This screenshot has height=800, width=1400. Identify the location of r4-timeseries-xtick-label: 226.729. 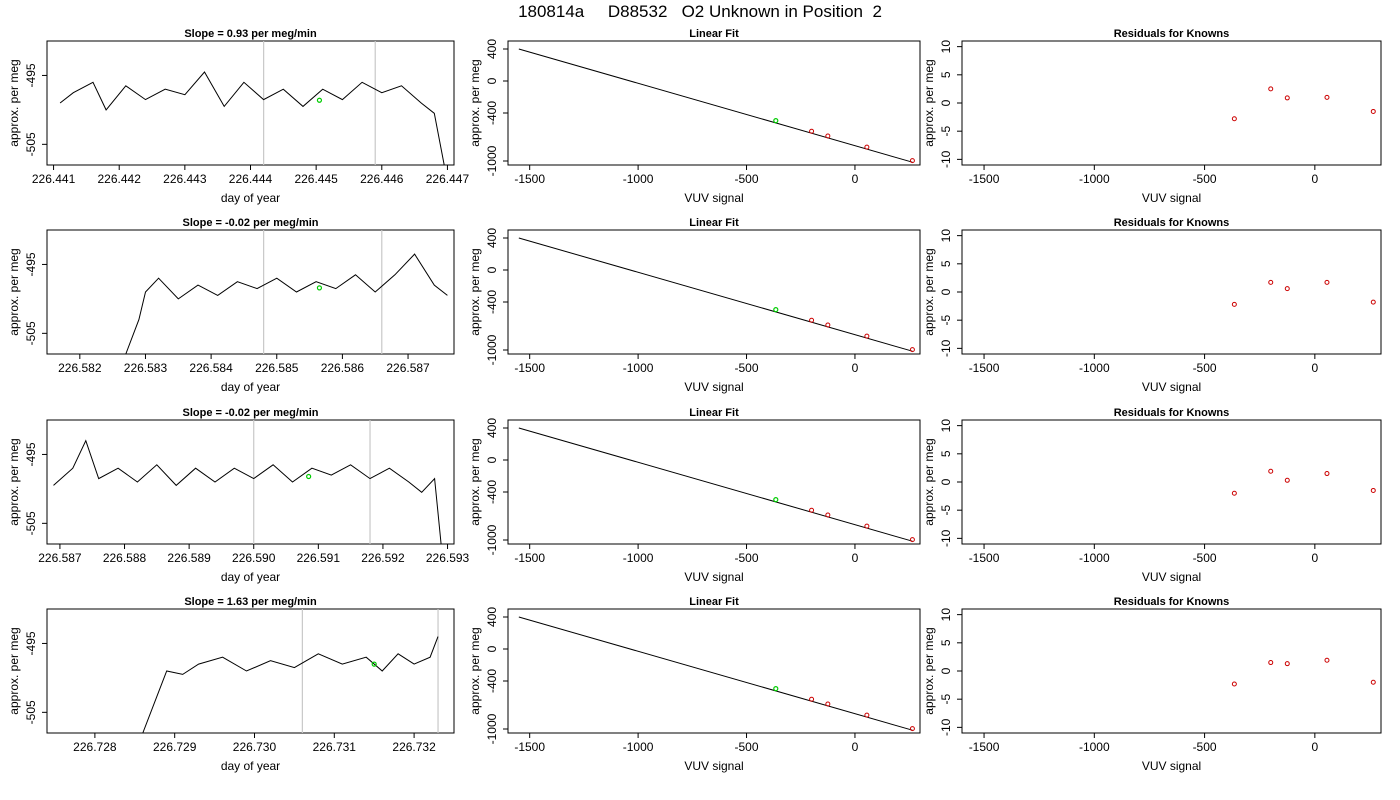
(175, 747).